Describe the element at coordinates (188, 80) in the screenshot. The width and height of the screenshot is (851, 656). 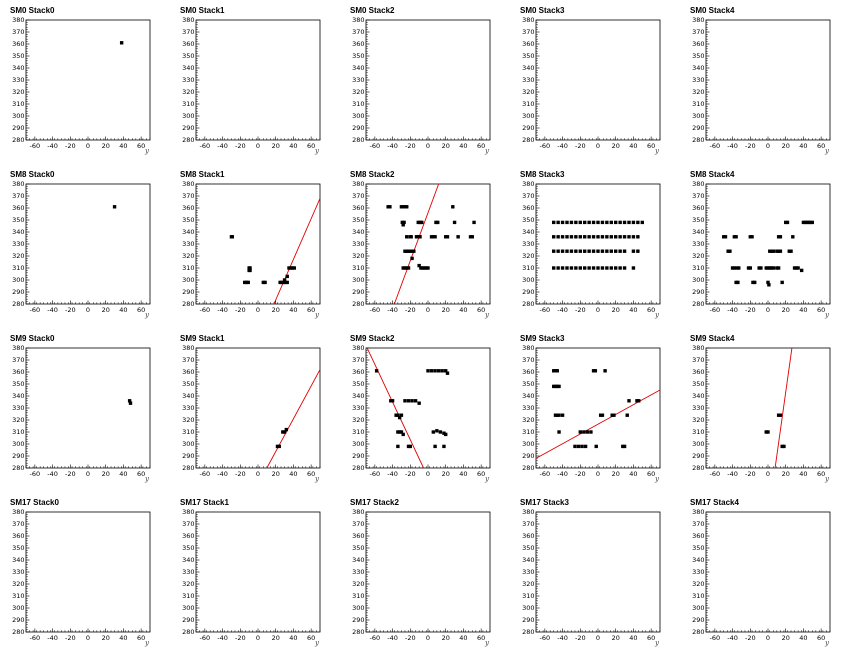
I see `y-tick-label: 330` at that location.